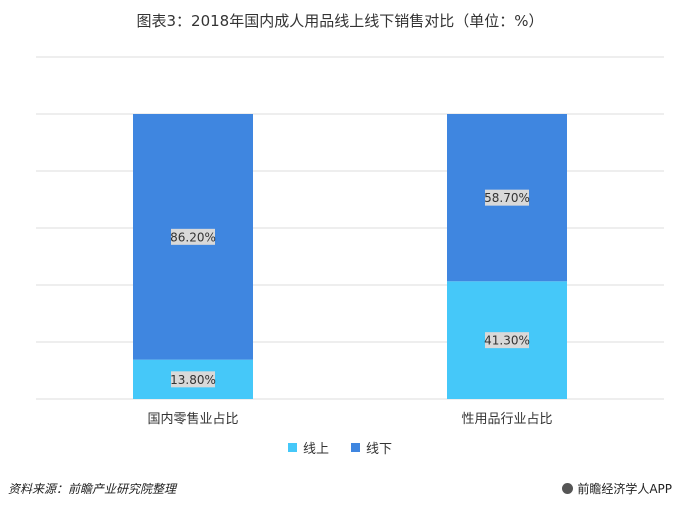 The image size is (680, 506). I want to click on data-label: 58.70%, so click(507, 198).